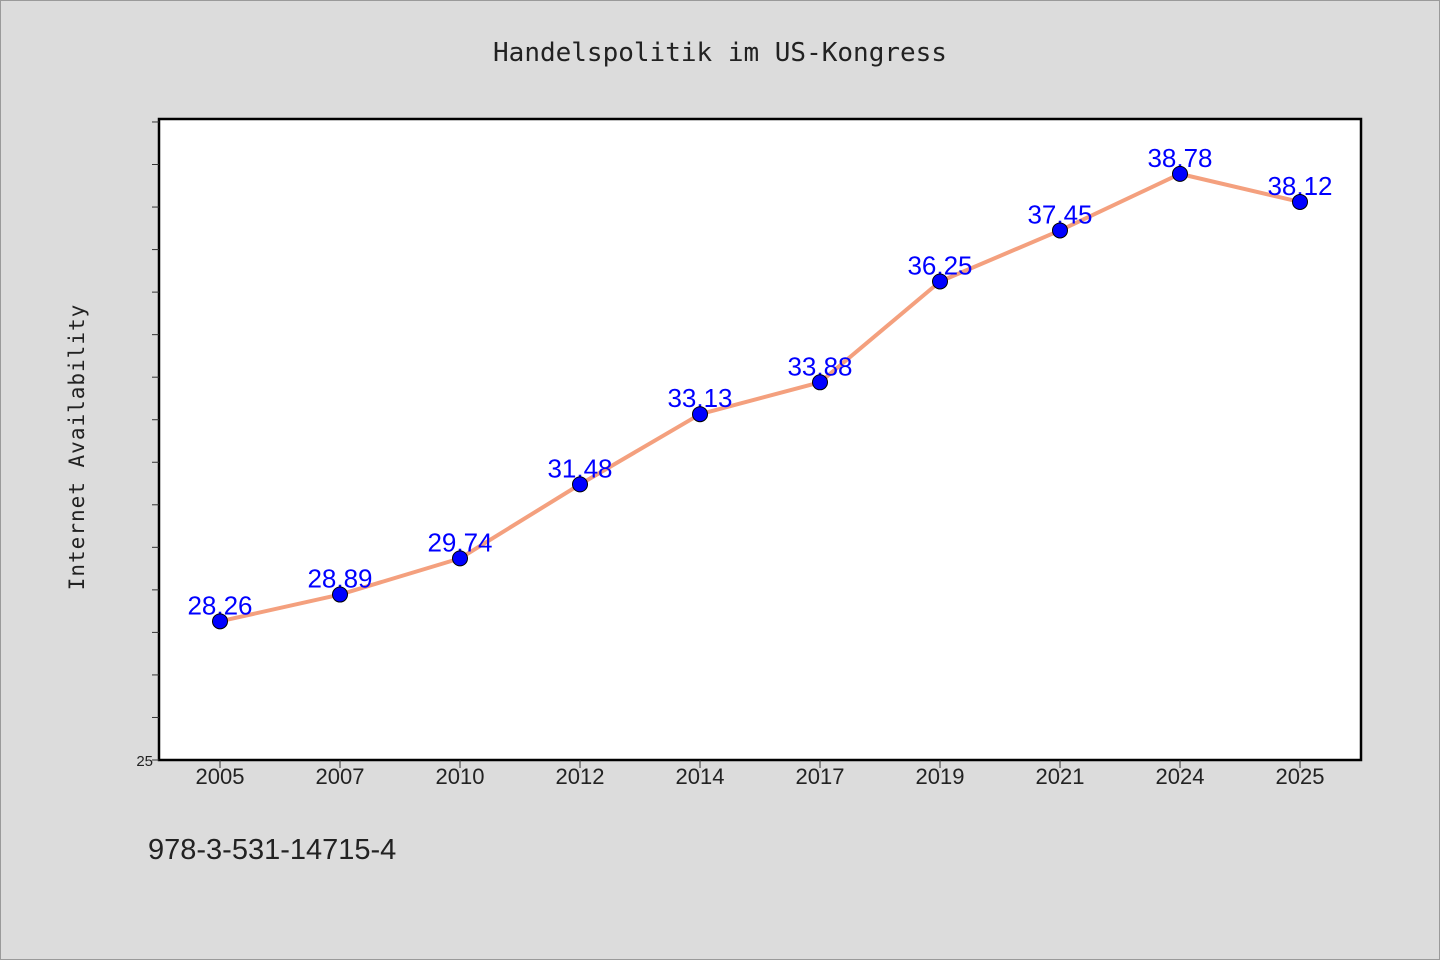  Describe the element at coordinates (220, 776) in the screenshot. I see `x-tick-label: 2005` at that location.